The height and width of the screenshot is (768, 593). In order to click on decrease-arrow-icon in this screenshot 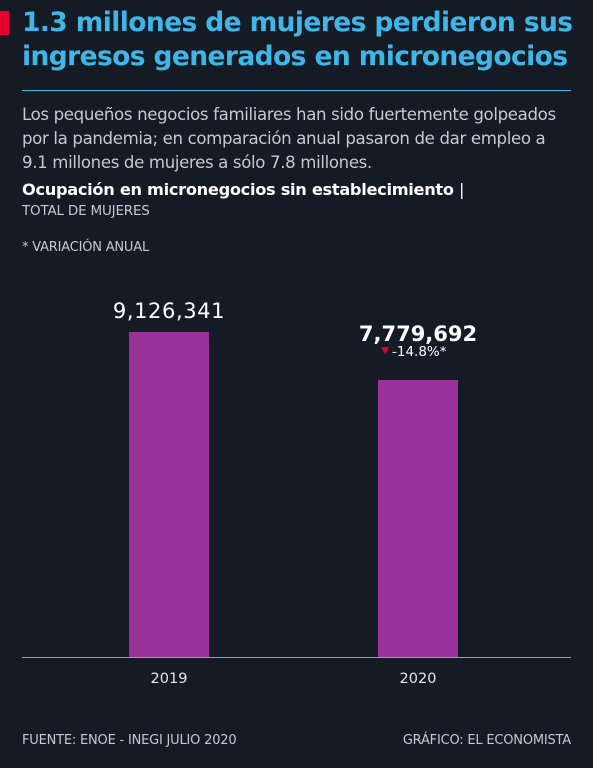, I will do `click(385, 350)`.